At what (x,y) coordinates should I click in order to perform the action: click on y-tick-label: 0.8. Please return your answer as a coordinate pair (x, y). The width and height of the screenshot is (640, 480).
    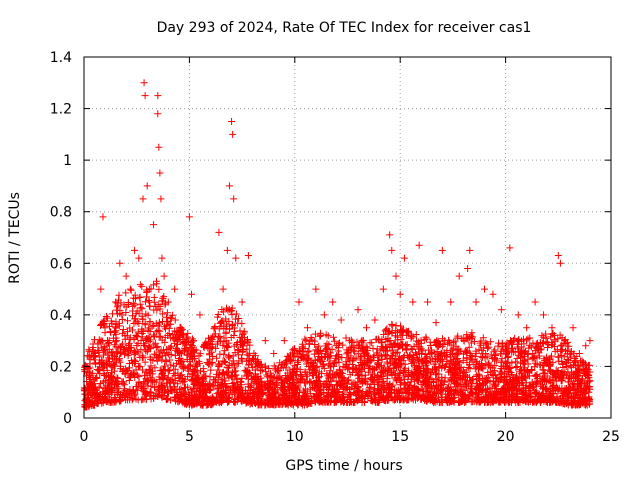
    Looking at the image, I should click on (61, 213).